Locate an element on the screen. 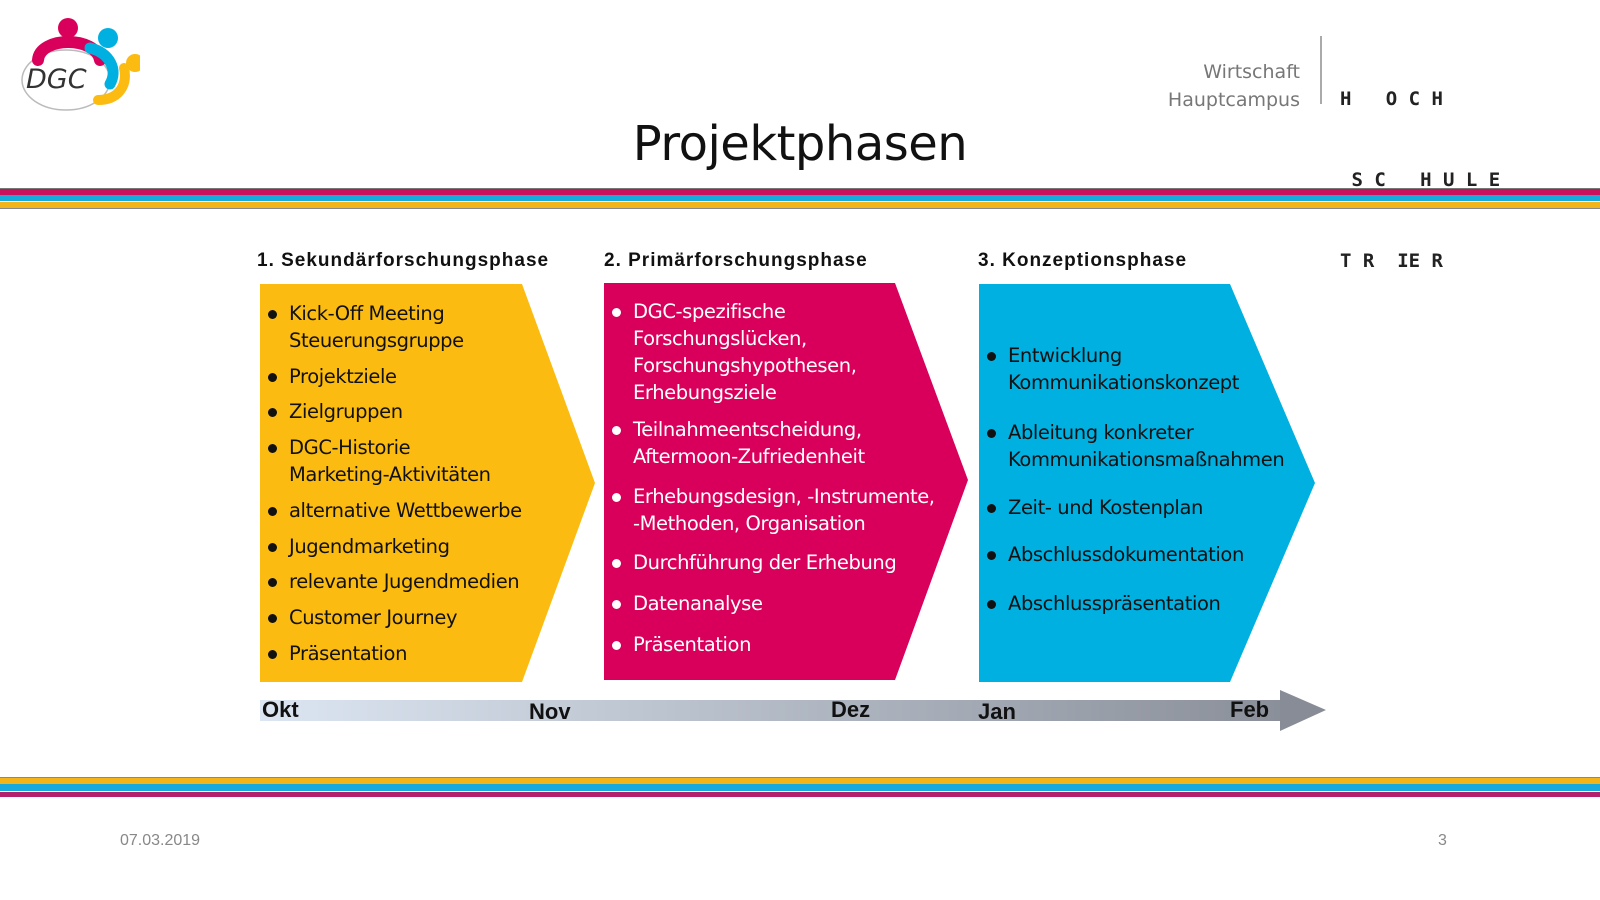 This screenshot has height=900, width=1600. month-dez: Dez is located at coordinates (851, 709).